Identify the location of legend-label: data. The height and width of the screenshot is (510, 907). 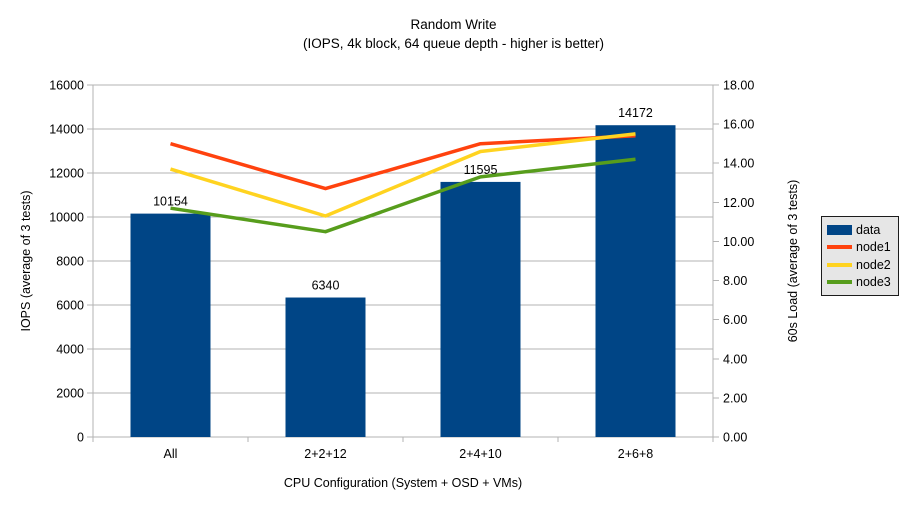
(868, 230).